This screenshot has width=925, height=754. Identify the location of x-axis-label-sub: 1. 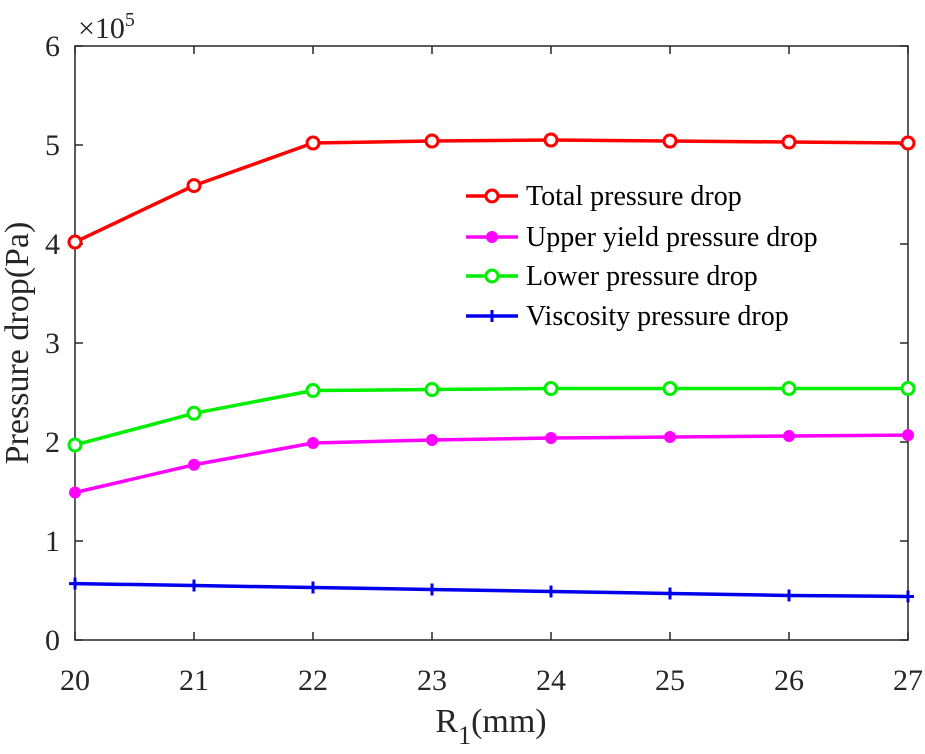
(464, 735).